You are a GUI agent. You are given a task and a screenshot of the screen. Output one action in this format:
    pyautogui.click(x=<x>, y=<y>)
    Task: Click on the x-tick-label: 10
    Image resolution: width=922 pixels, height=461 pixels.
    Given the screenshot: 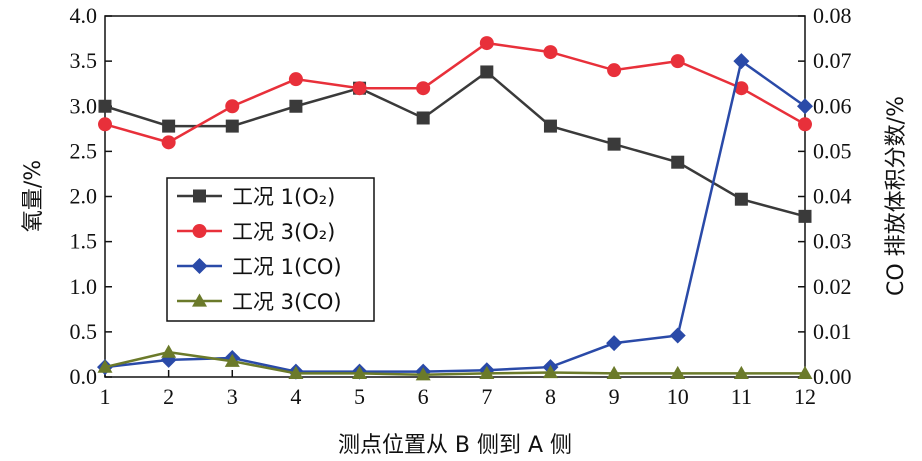 What is the action you would take?
    pyautogui.click(x=678, y=396)
    